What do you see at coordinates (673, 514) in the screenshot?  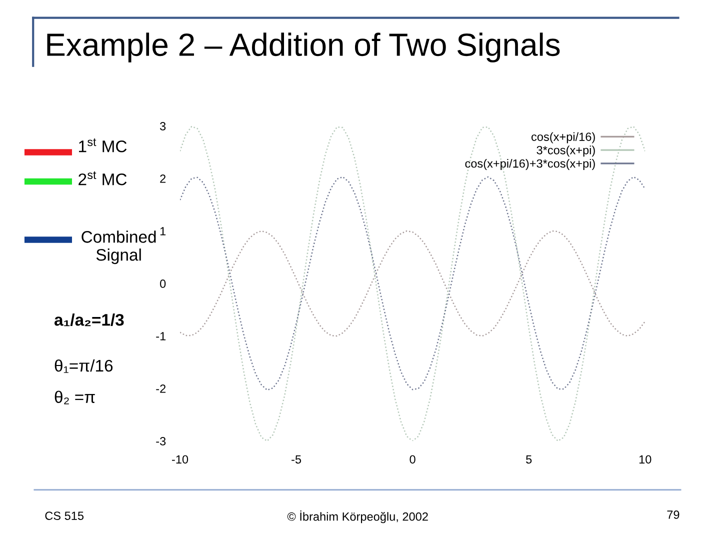 I see `text: 79` at bounding box center [673, 514].